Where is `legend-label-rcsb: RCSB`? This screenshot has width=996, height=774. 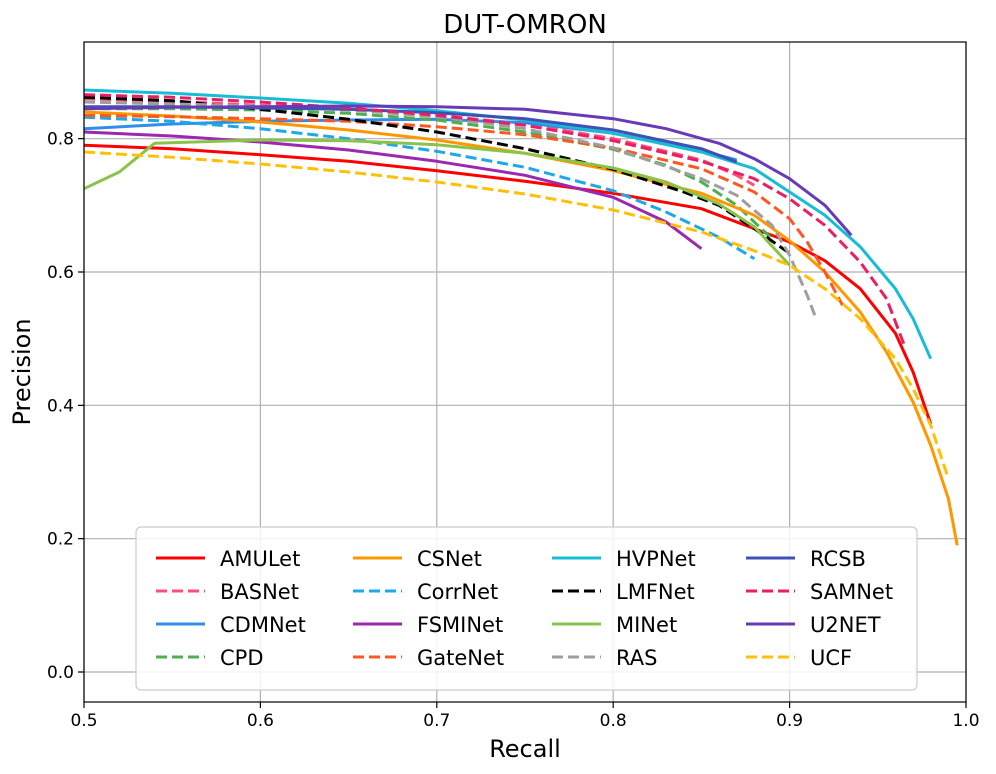 legend-label-rcsb: RCSB is located at coordinates (838, 559).